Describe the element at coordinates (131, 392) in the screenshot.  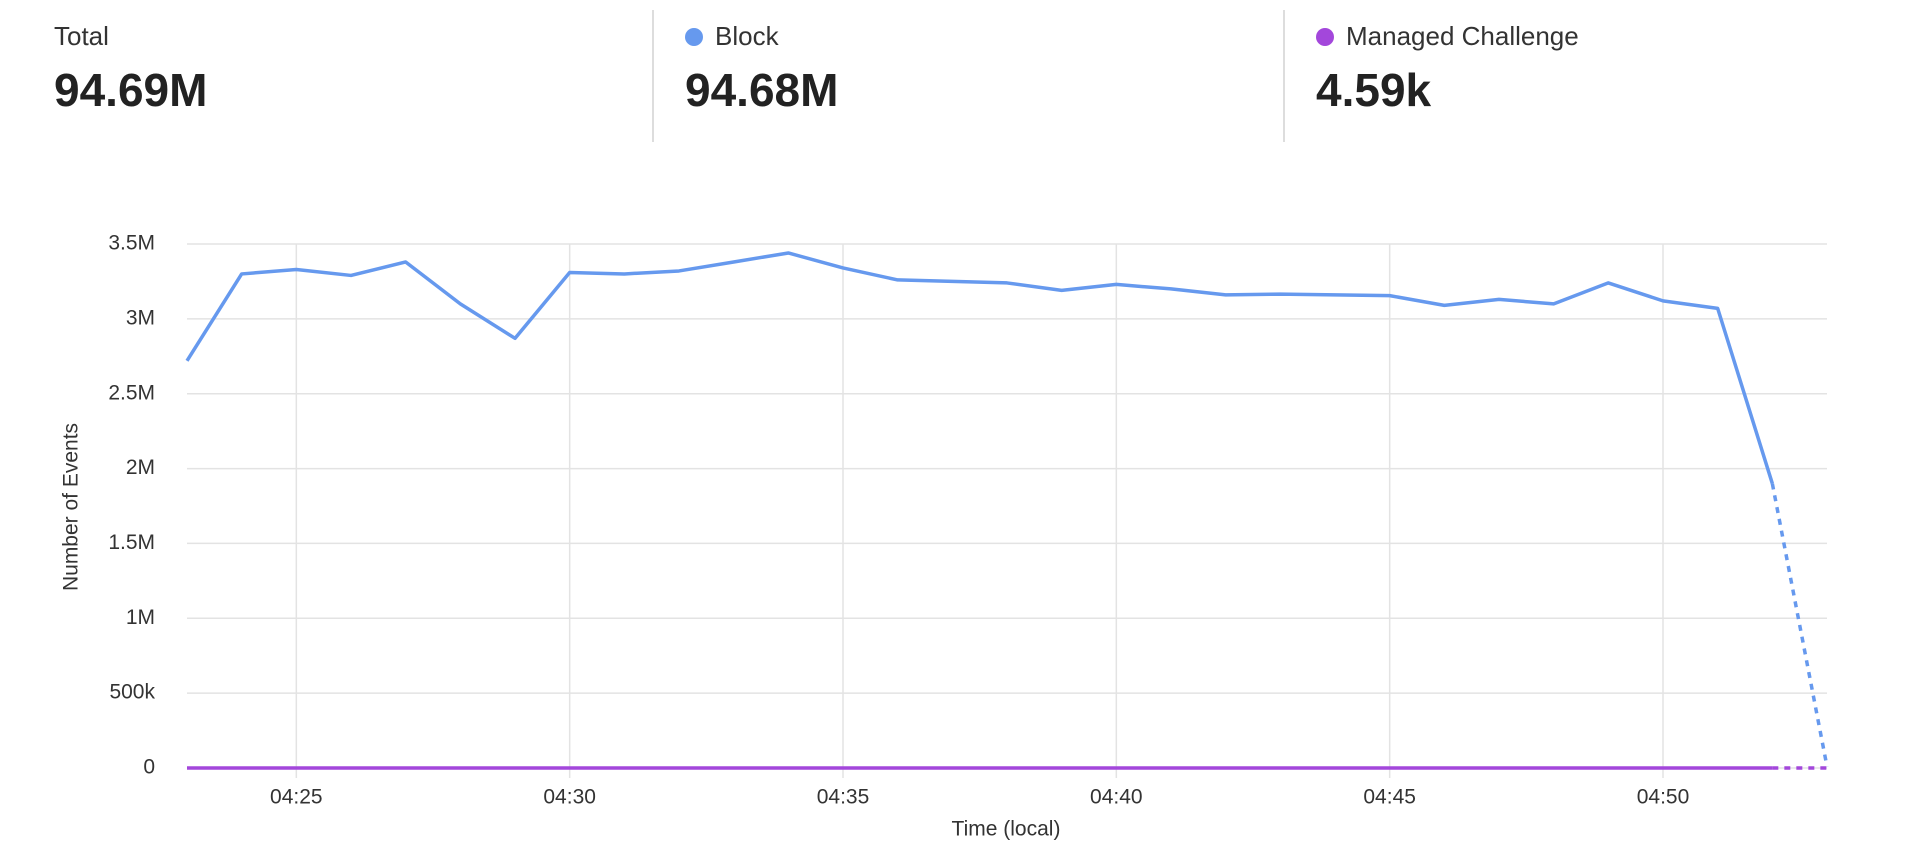
I see `y-tick-label: 2.5M` at that location.